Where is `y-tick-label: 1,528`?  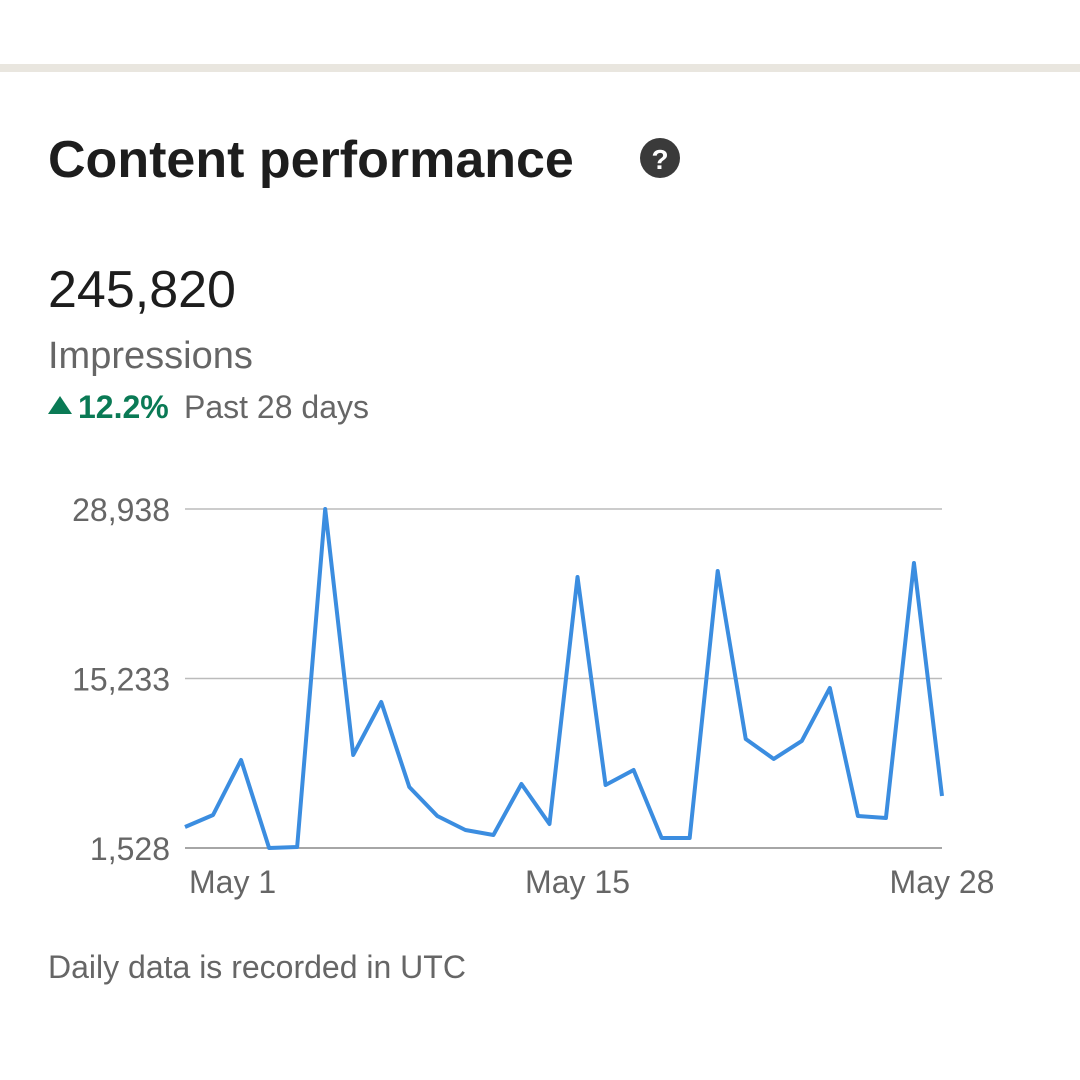 y-tick-label: 1,528 is located at coordinates (130, 849).